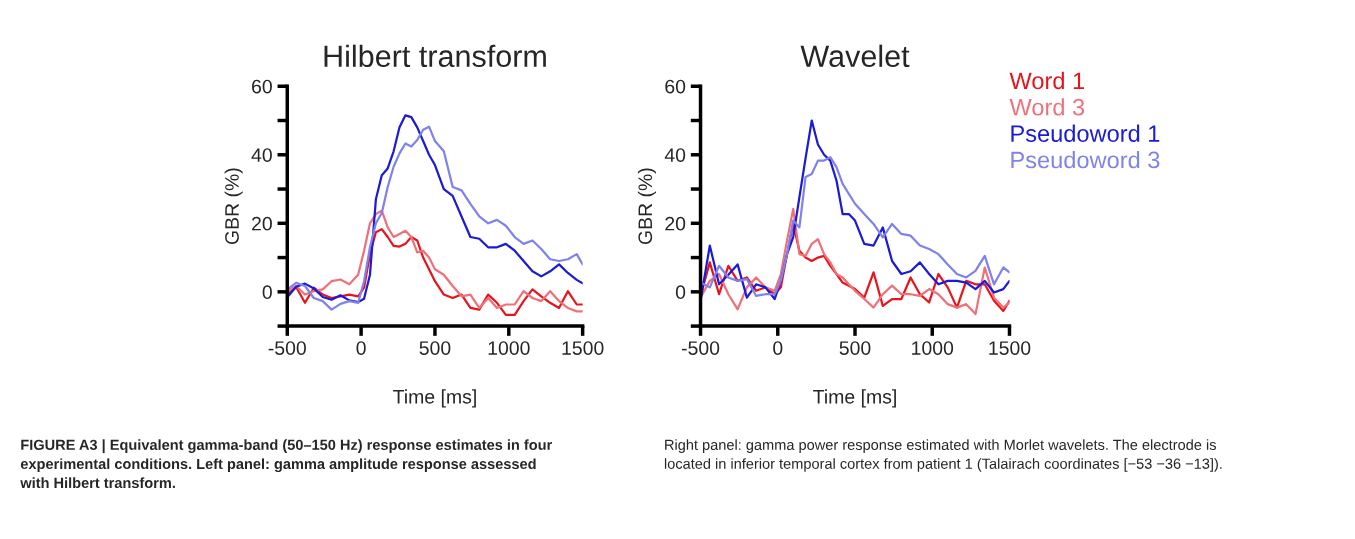  I want to click on text: Word 1, so click(1047, 80).